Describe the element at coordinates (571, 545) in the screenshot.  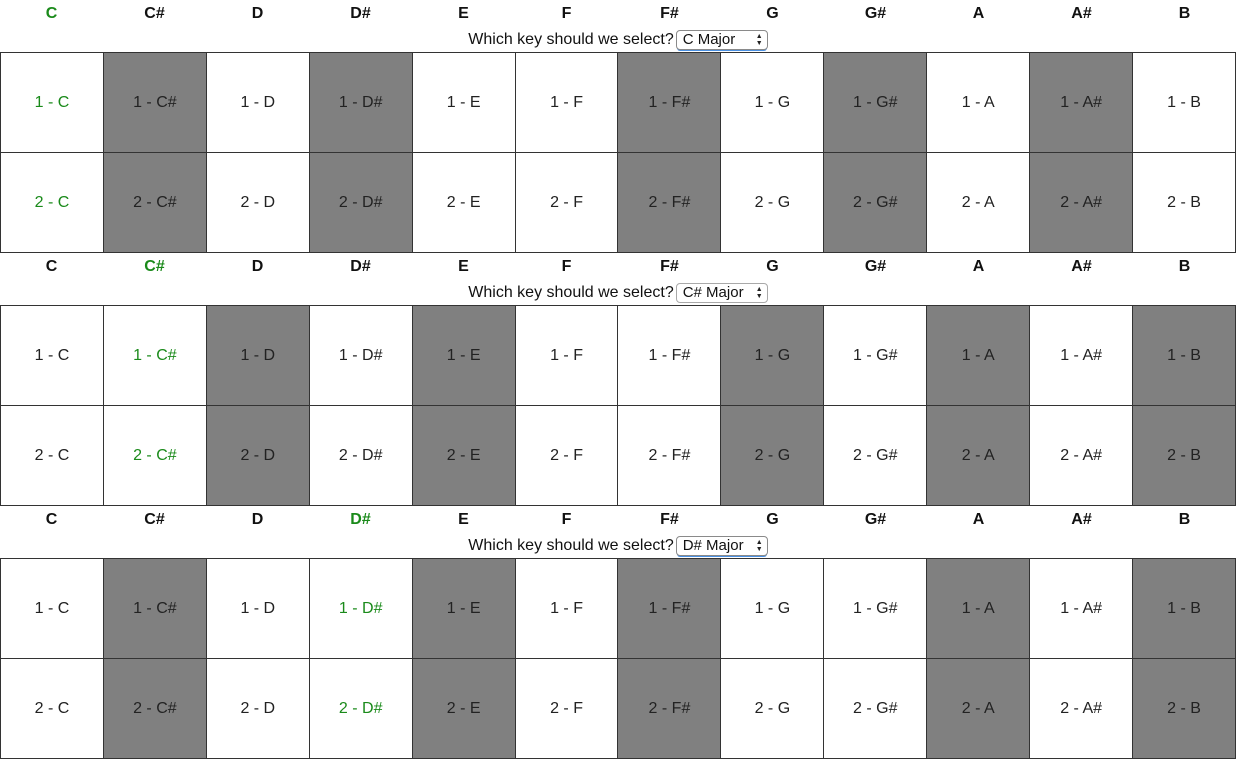
I see `key-prompt-label: Which key should we select?` at that location.